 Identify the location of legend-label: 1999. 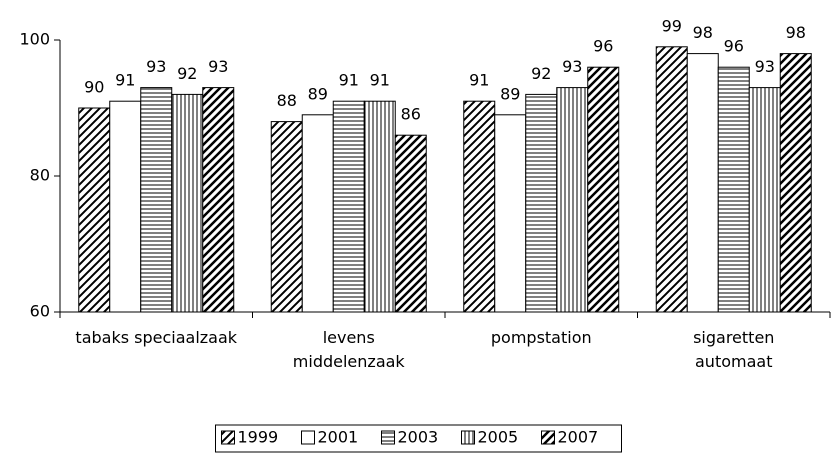
(258, 437).